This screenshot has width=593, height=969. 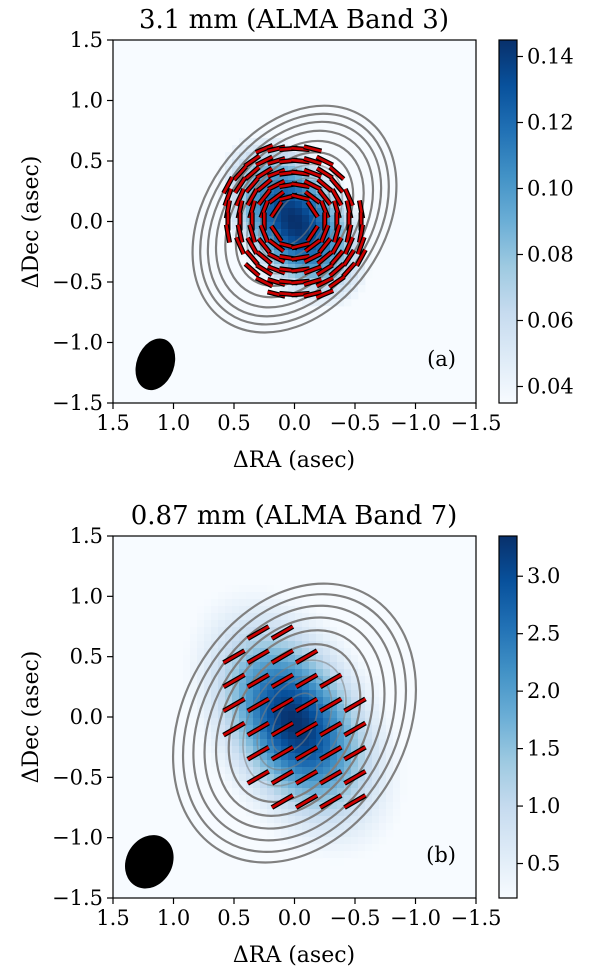 What do you see at coordinates (536, 221) in the screenshot?
I see `panel-a-colorbar: 0.04 0.06 0.08 0.10 0.12 0.14` at bounding box center [536, 221].